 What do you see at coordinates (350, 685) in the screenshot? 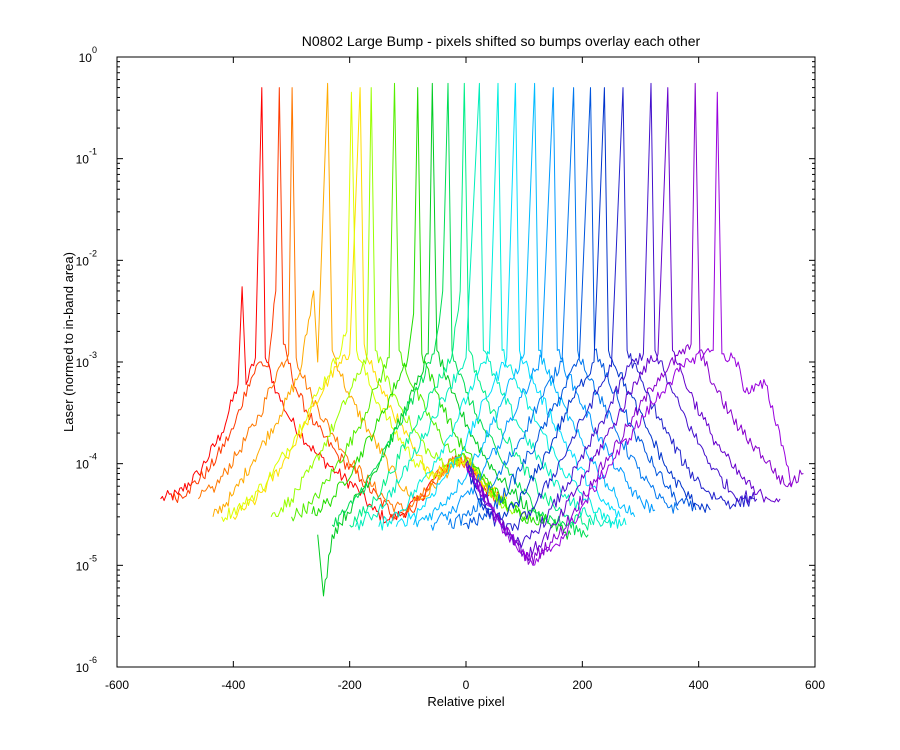
I see `x-tick-label: -200` at bounding box center [350, 685].